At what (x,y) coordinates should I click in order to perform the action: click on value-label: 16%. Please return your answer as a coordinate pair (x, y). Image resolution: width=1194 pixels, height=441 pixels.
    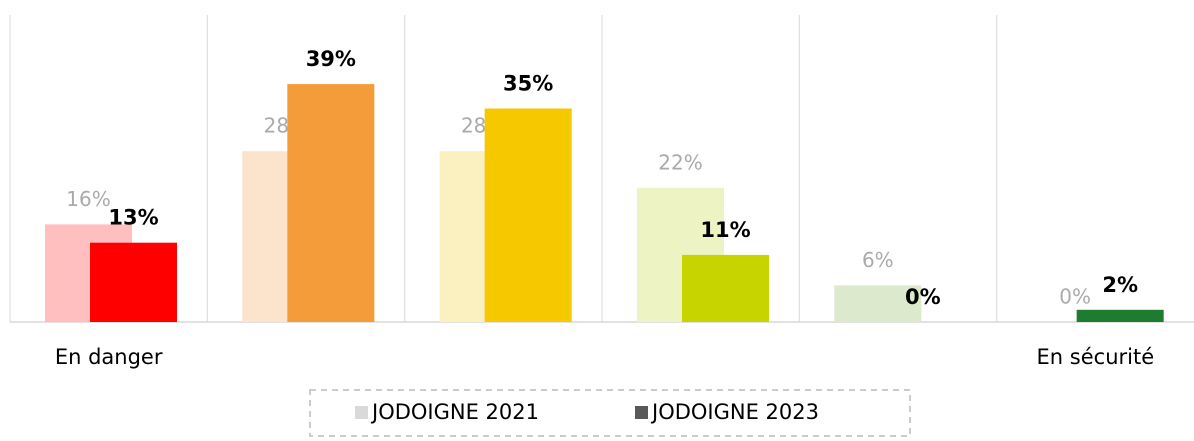
    Looking at the image, I should click on (88, 199).